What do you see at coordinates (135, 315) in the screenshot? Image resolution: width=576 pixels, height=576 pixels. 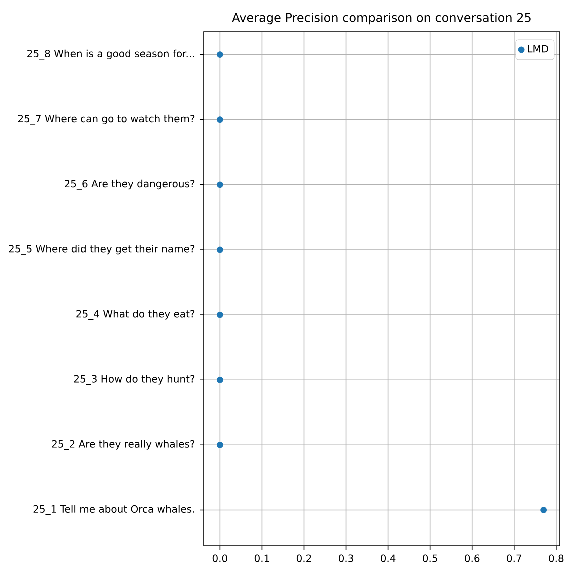 I see `y-tick-label: 25_4 What do they eat?` at bounding box center [135, 315].